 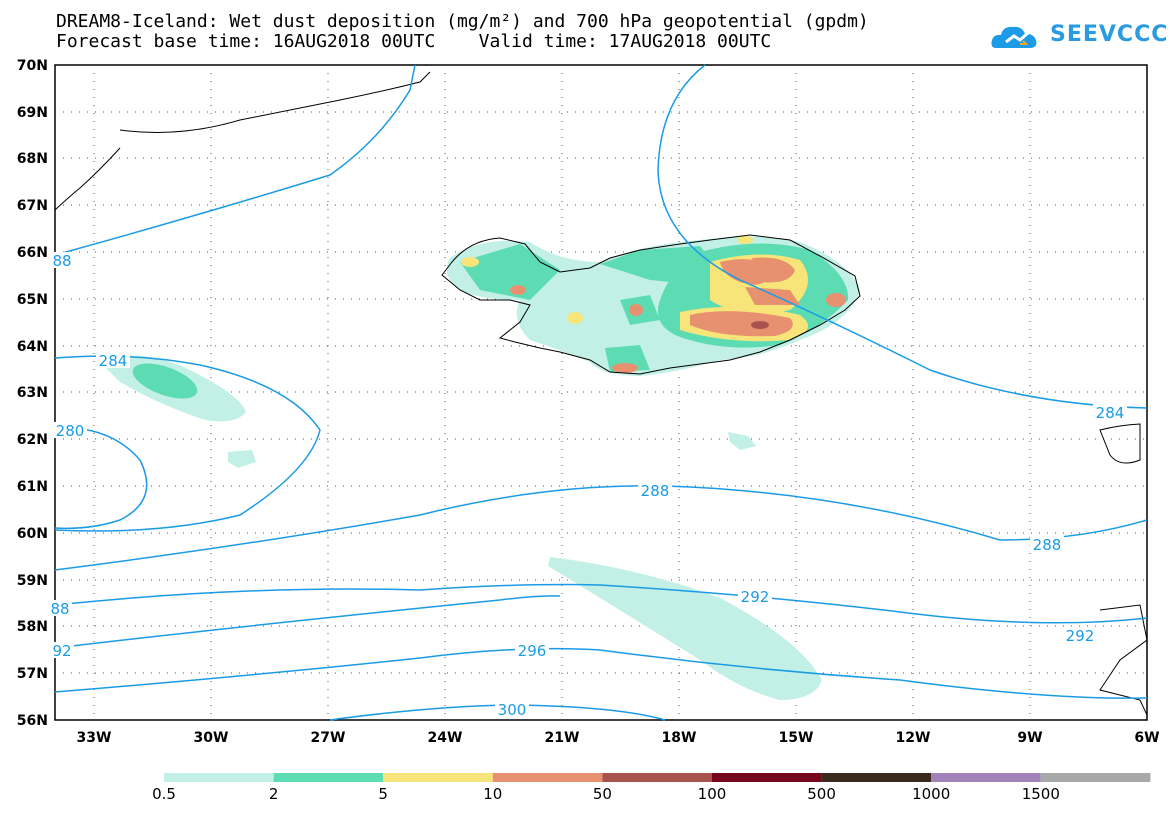 What do you see at coordinates (32, 721) in the screenshot?
I see `lat-label: 56N` at bounding box center [32, 721].